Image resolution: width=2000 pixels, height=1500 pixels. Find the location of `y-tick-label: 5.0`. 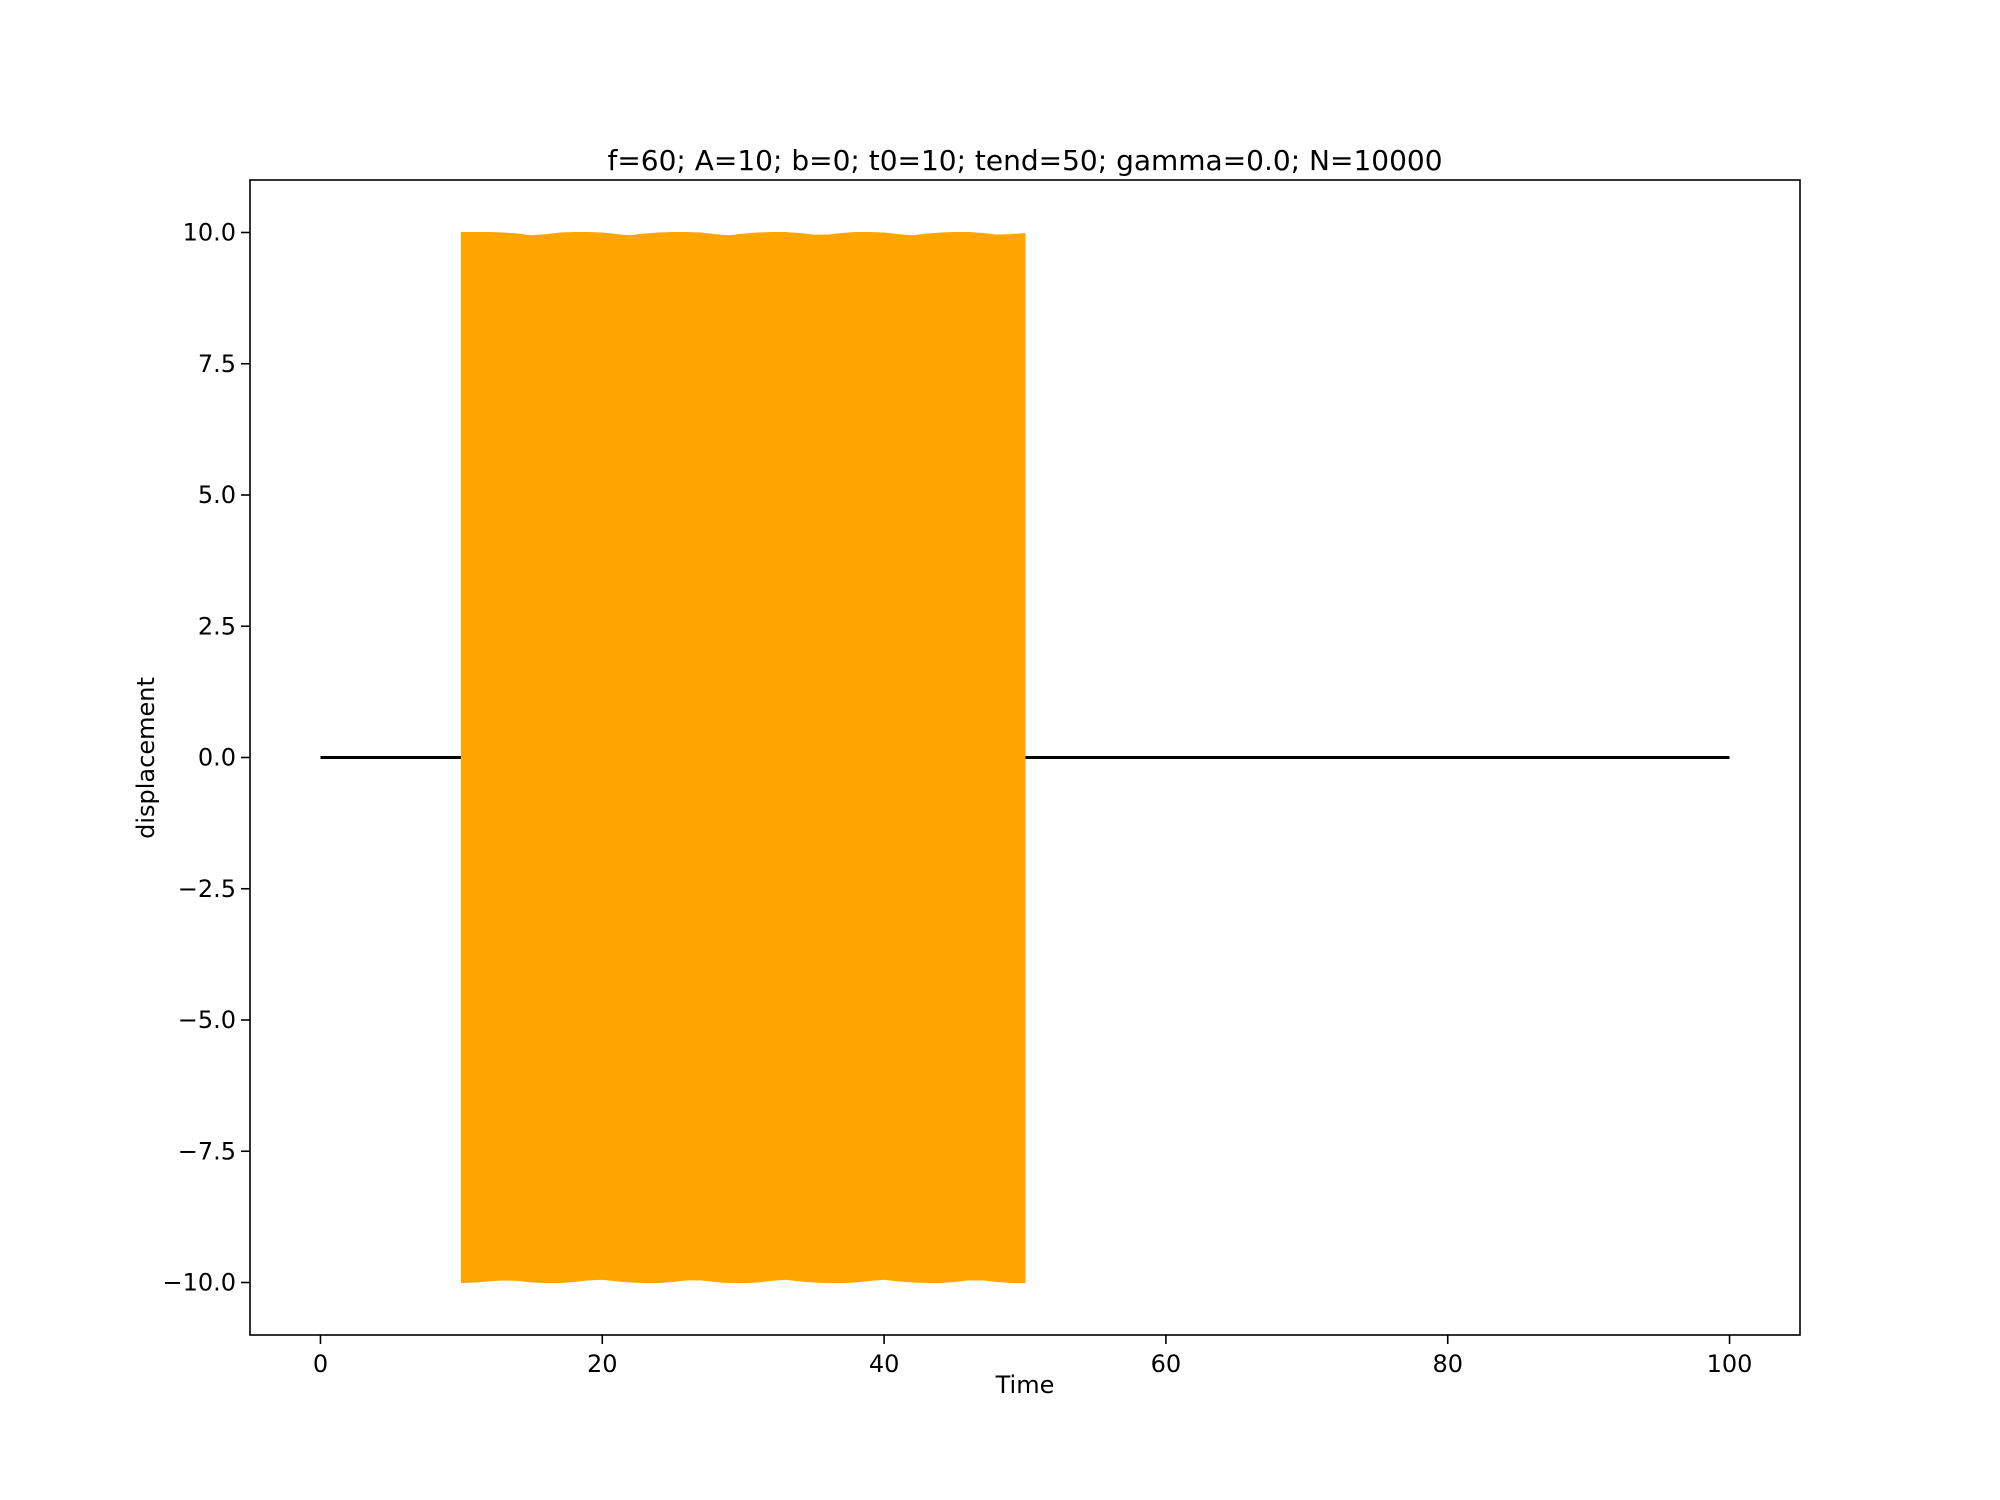

y-tick-label: 5.0 is located at coordinates (217, 495).